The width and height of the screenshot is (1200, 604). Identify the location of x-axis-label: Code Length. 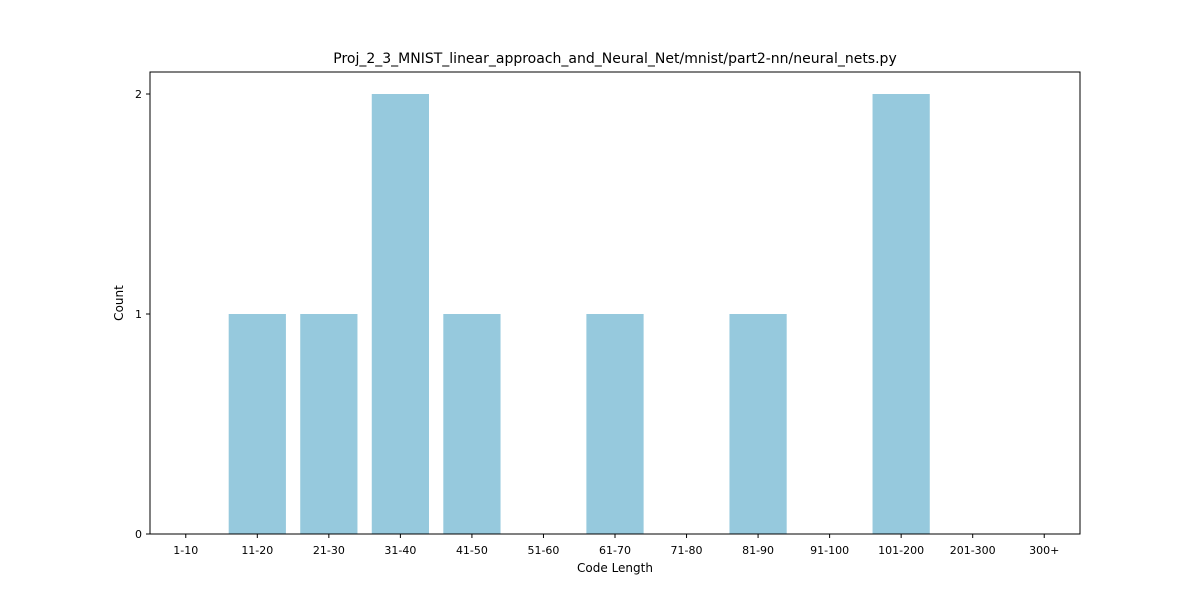
(615, 568).